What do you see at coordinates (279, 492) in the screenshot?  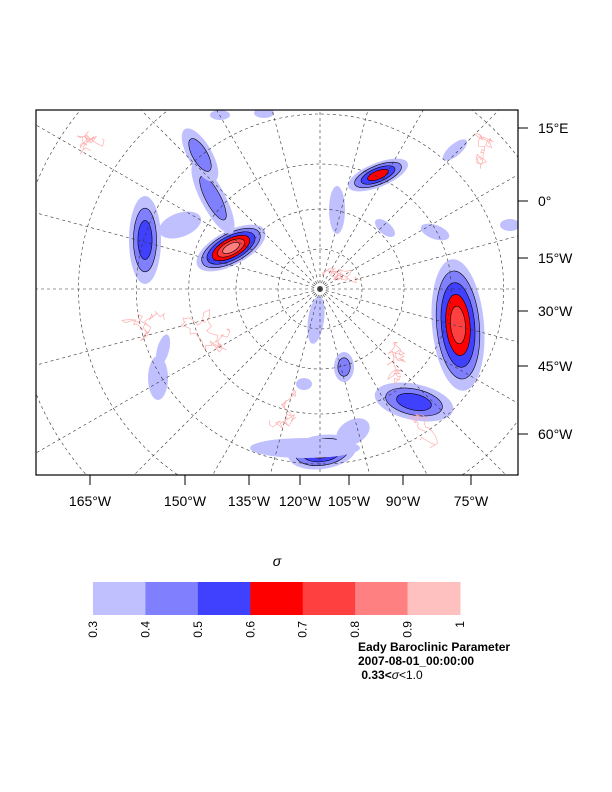 I see `x-axis: 165°W 150°W 135°W 120°W 105°W 90°W 75°W` at bounding box center [279, 492].